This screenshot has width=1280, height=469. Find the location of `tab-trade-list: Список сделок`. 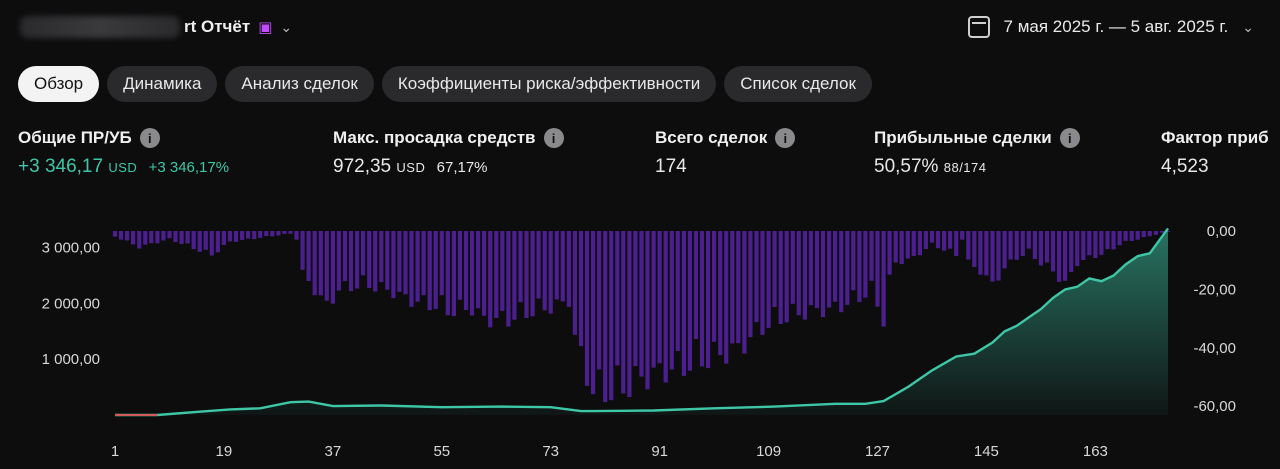

tab-trade-list: Список сделок is located at coordinates (798, 84).